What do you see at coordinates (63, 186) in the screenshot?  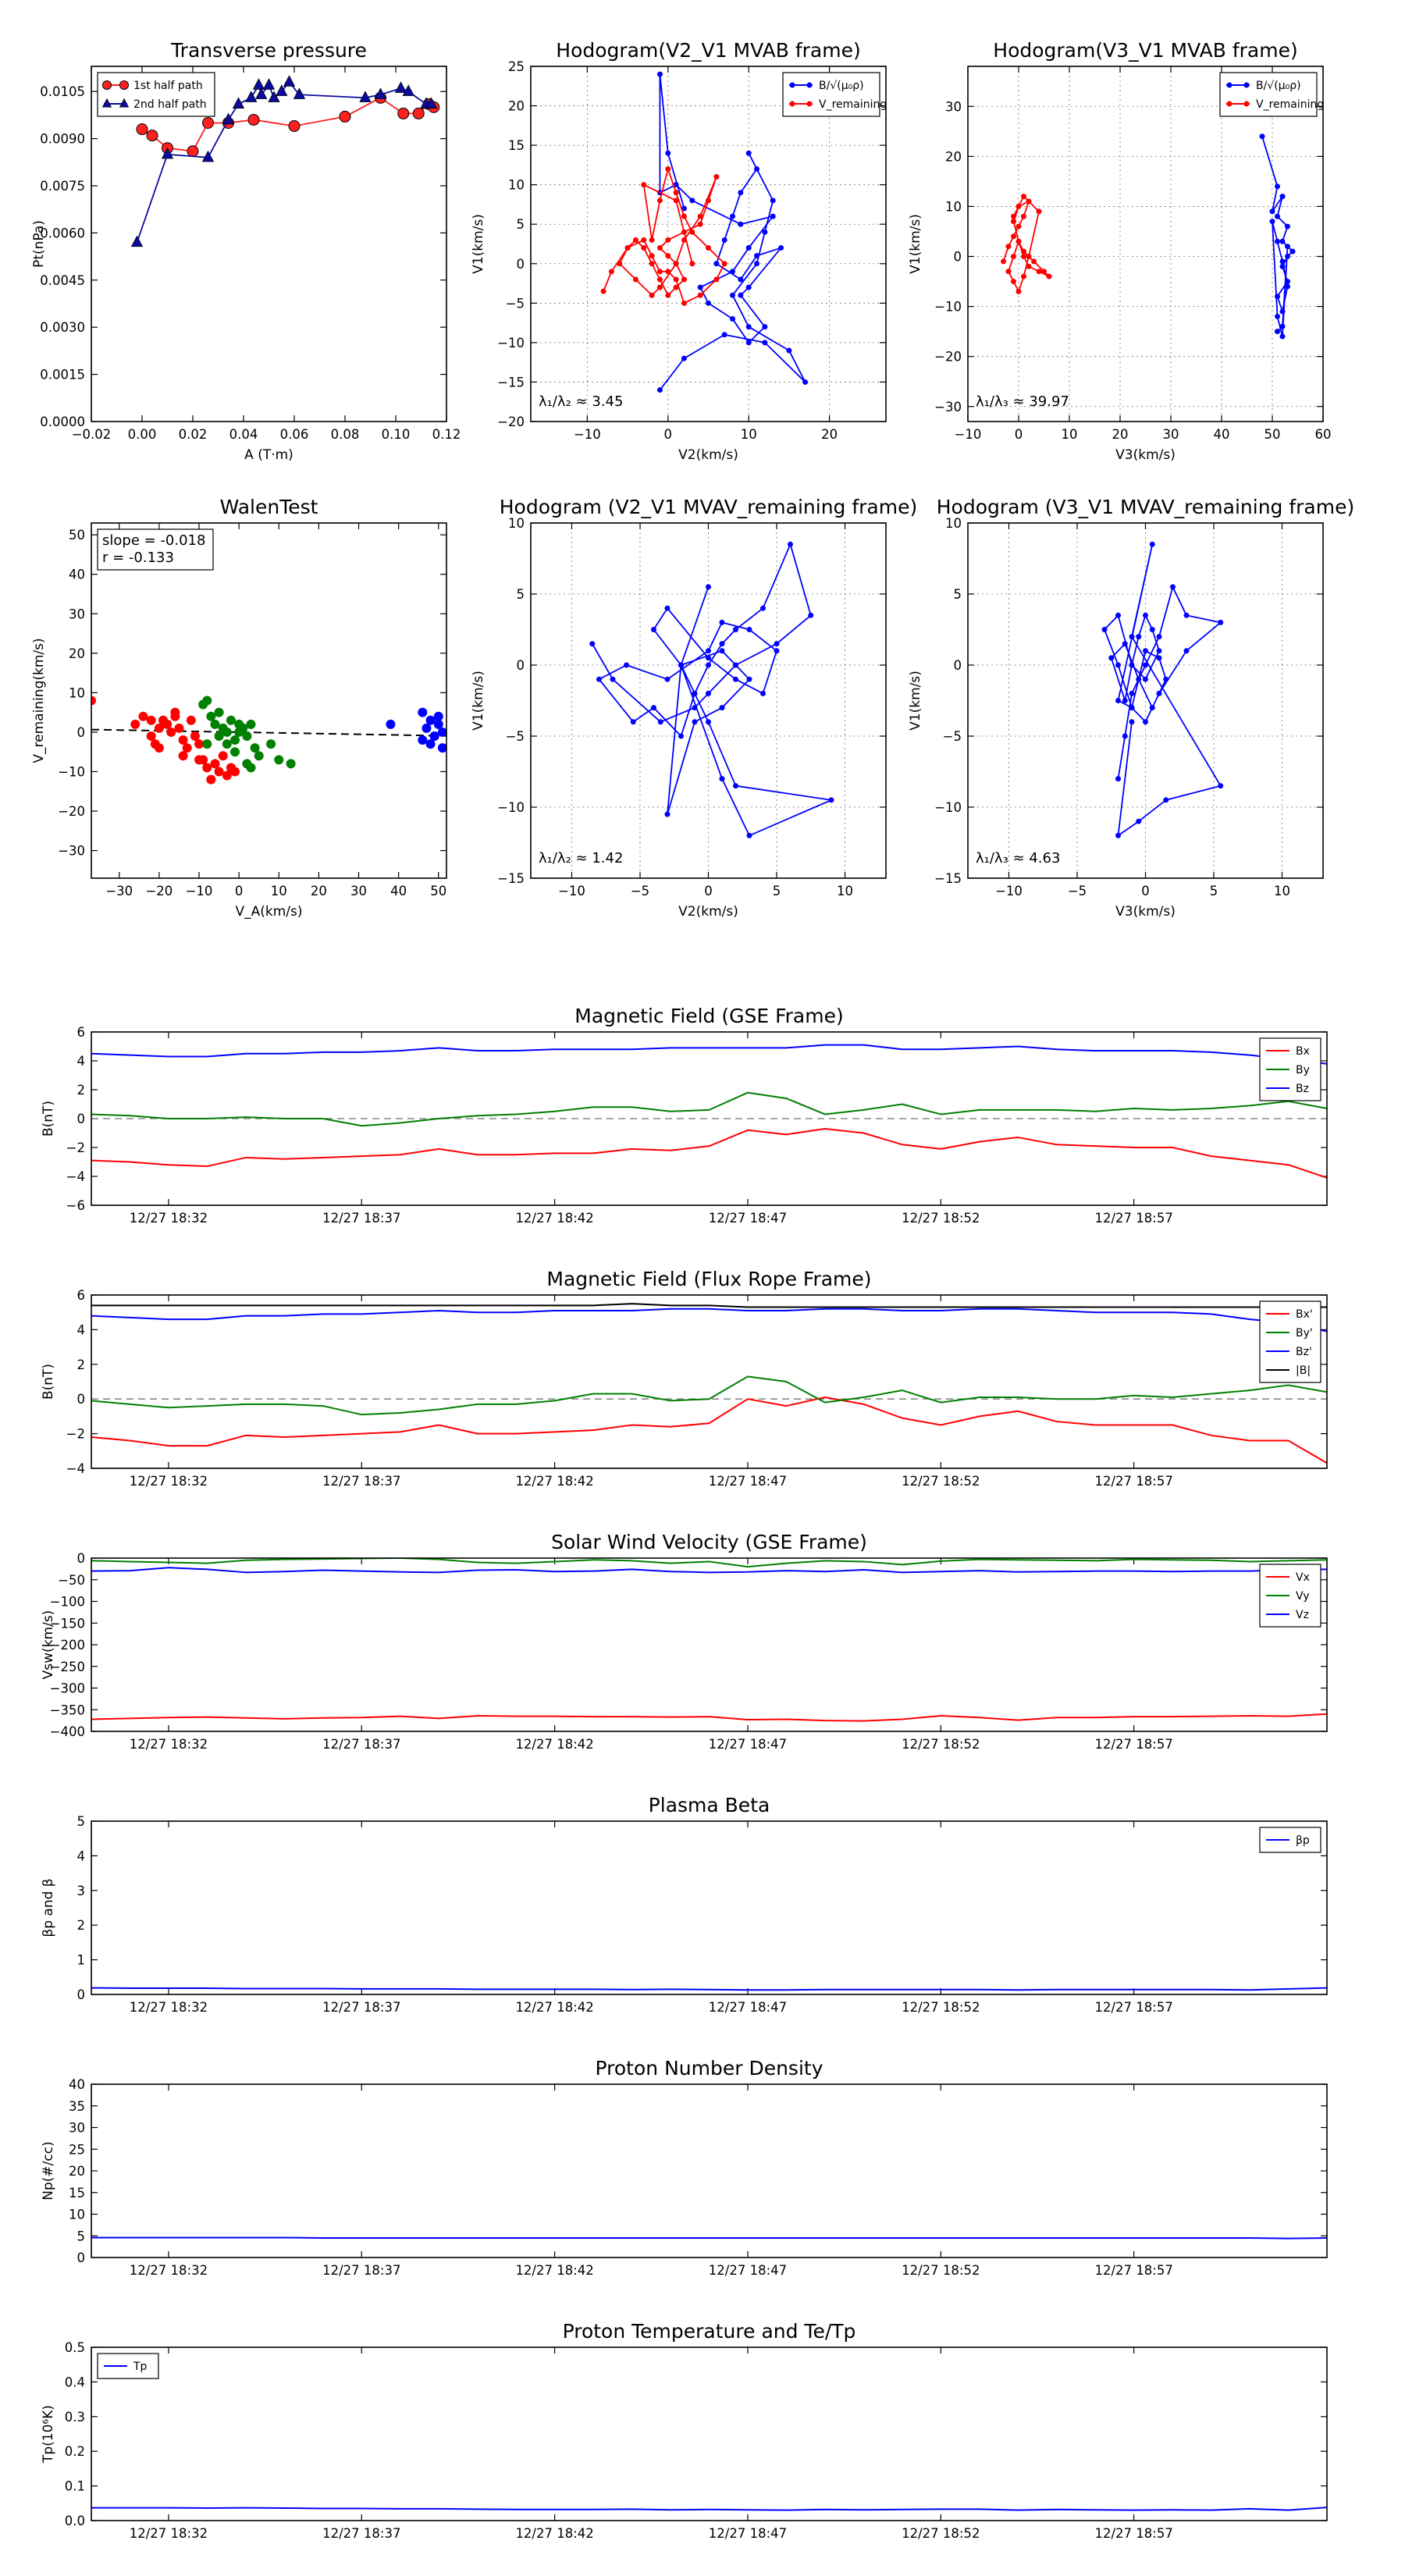 I see `y-tick-label: 0.0075` at bounding box center [63, 186].